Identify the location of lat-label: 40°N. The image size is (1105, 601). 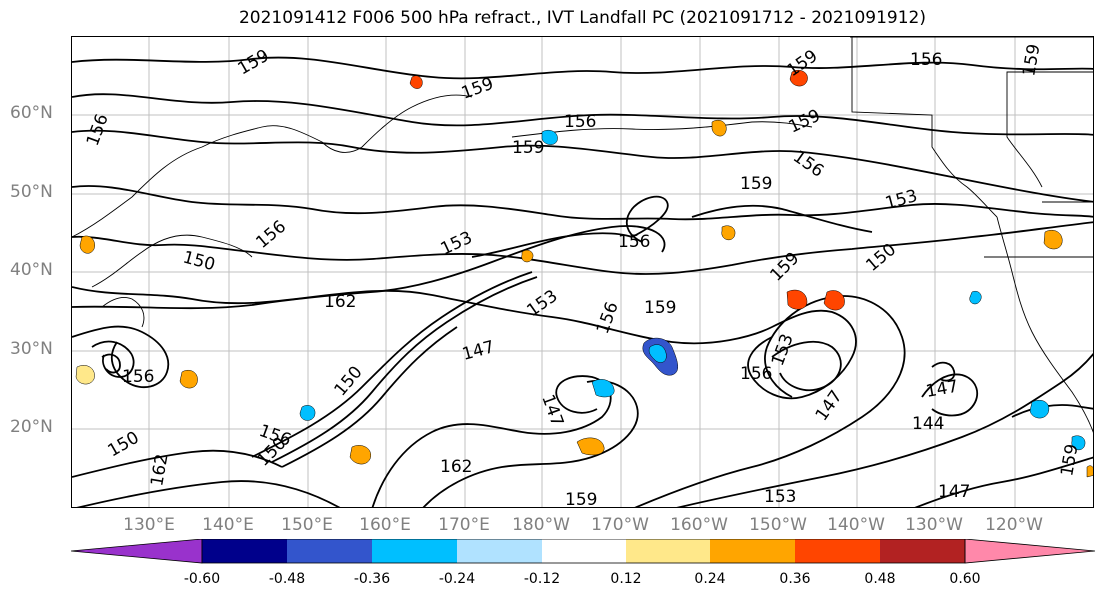
(31, 270).